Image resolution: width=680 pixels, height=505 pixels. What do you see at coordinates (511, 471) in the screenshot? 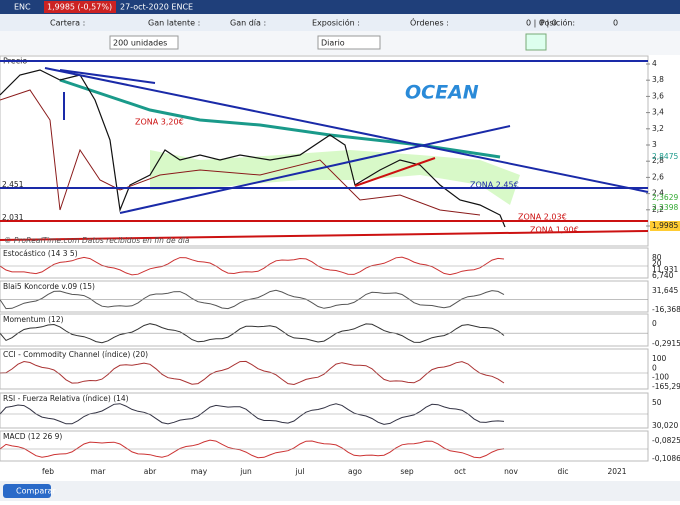
I see `month-label: nov` at bounding box center [511, 471].